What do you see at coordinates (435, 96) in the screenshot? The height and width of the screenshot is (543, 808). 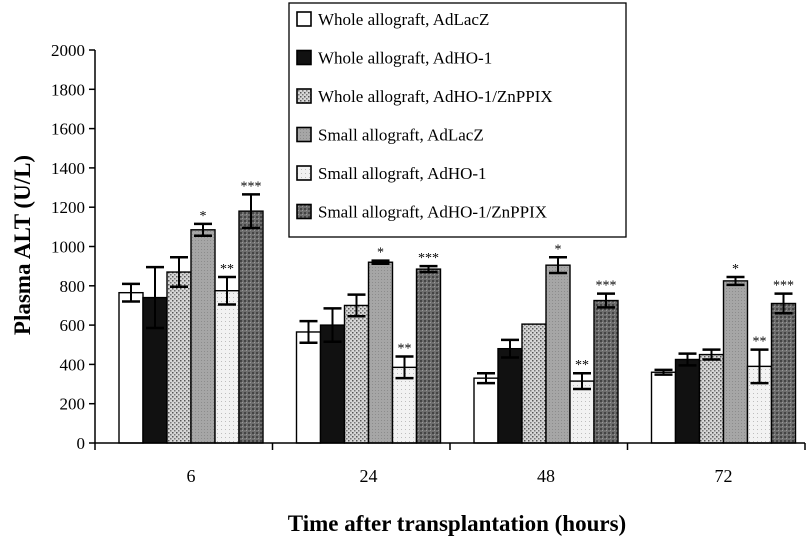 I see `legend-label: Whole allograft, AdHO-1/ZnPPIX` at bounding box center [435, 96].